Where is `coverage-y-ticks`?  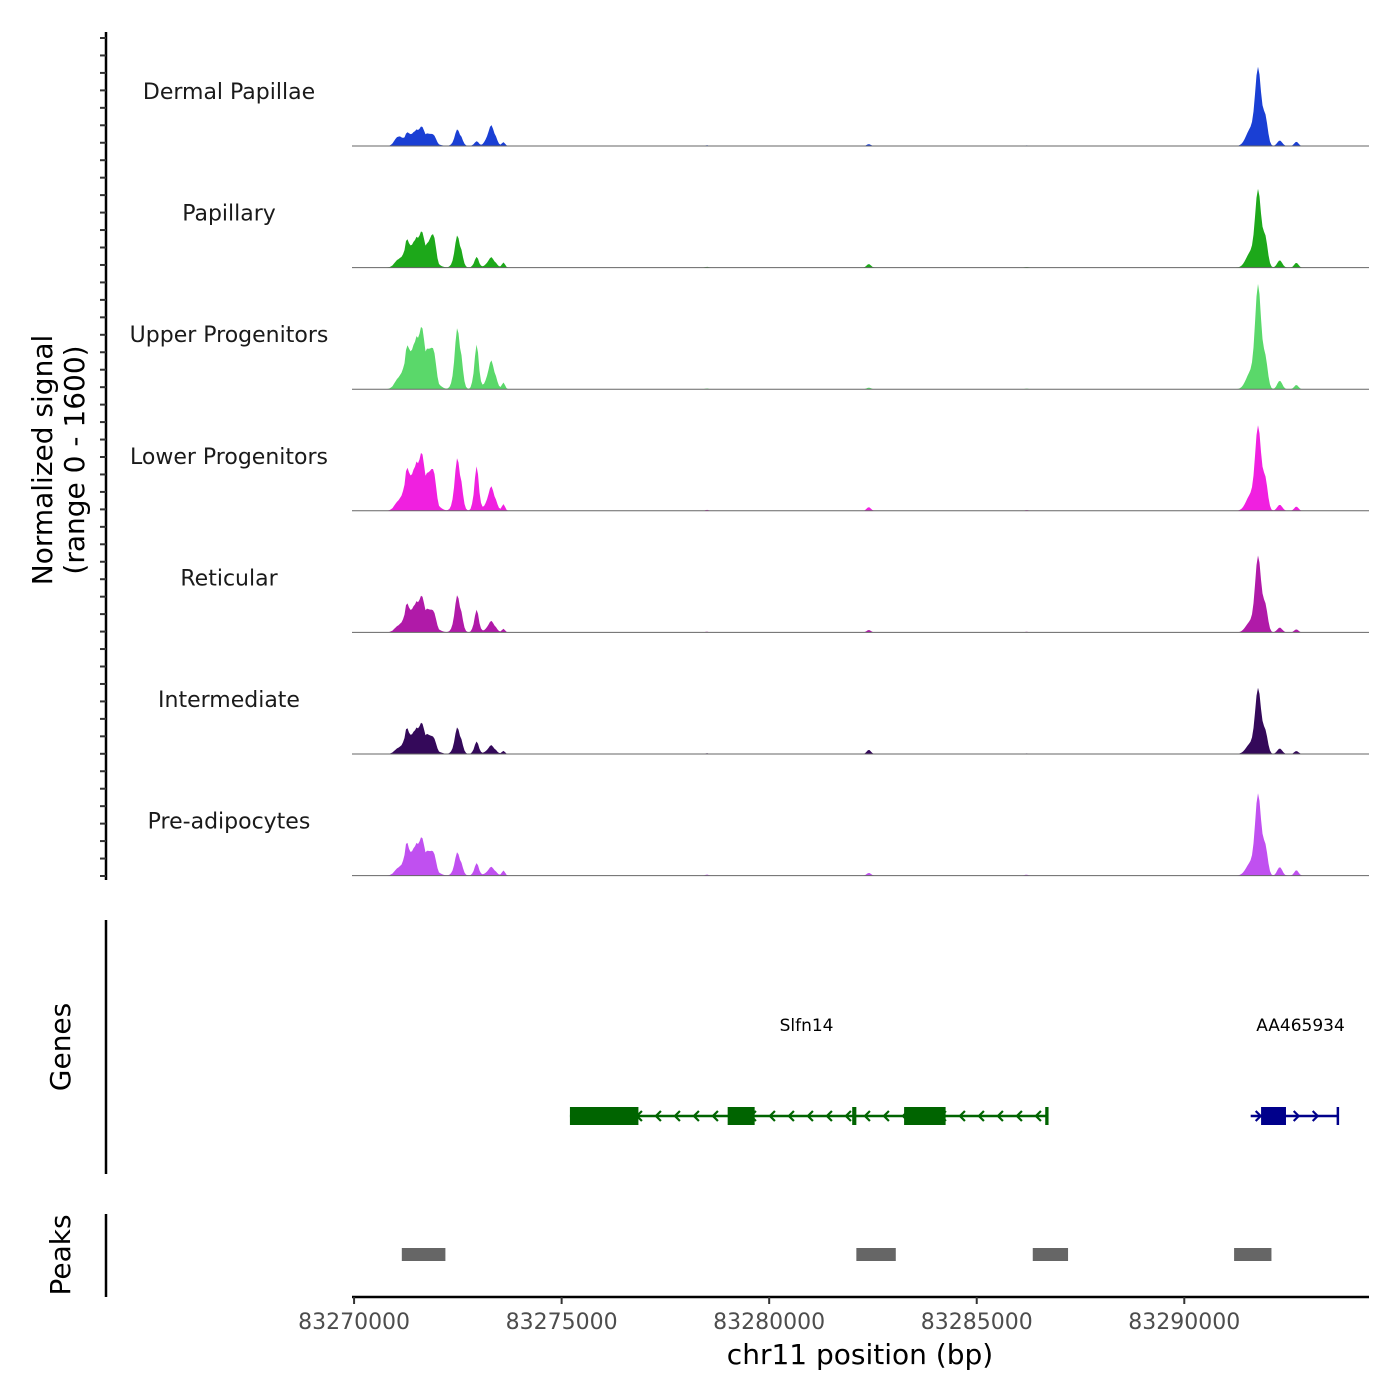 coverage-y-ticks is located at coordinates (103, 457).